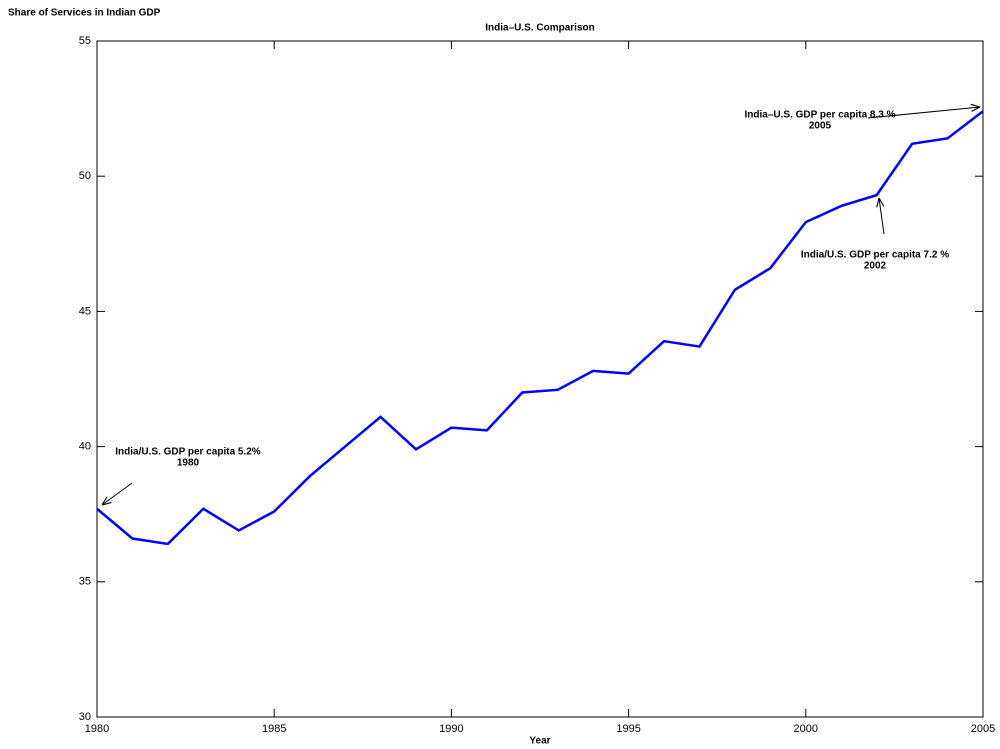  Describe the element at coordinates (85, 582) in the screenshot. I see `y-tick-label: 35` at that location.